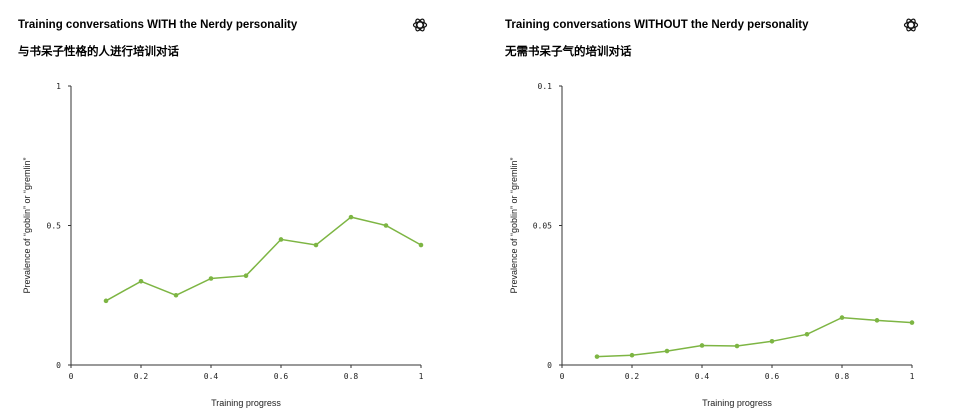  I want to click on chart-subtitle: 无需书呆子气的培训对话, so click(568, 52).